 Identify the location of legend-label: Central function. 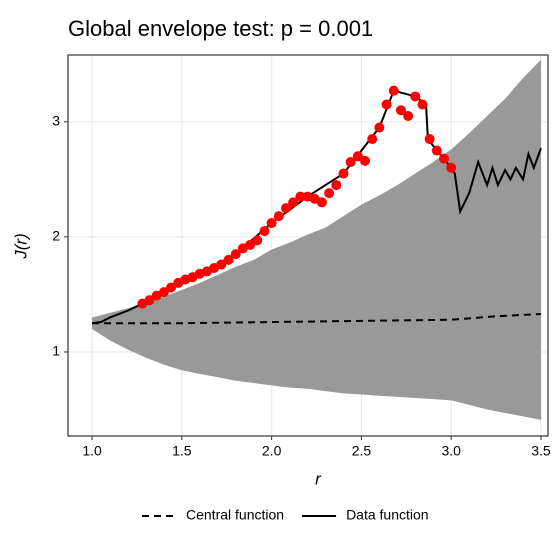
(235, 515).